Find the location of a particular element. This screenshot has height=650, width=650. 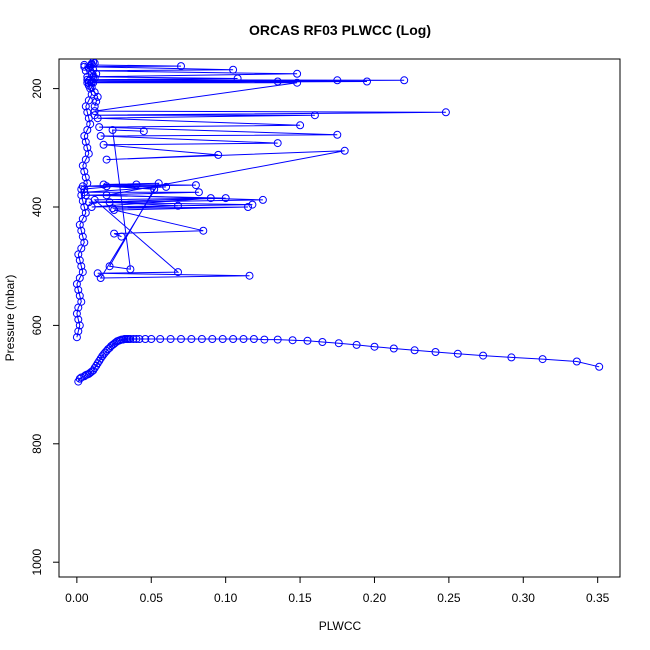

x-tick-label: 0.05 is located at coordinates (152, 598).